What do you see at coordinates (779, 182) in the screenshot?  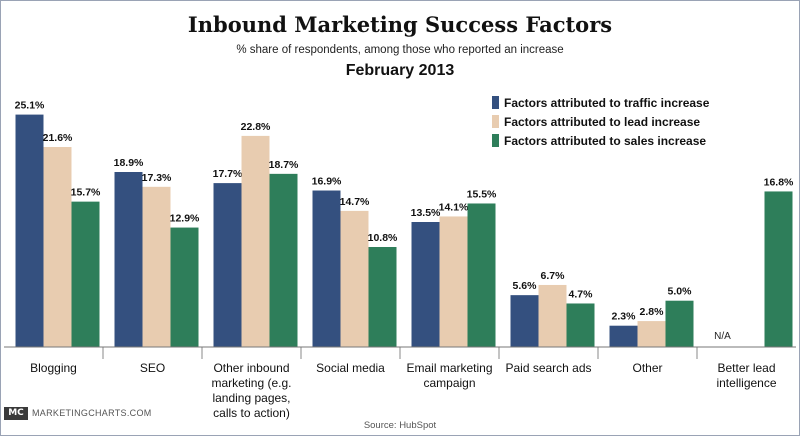 I see `data-label: 16.8%` at bounding box center [779, 182].